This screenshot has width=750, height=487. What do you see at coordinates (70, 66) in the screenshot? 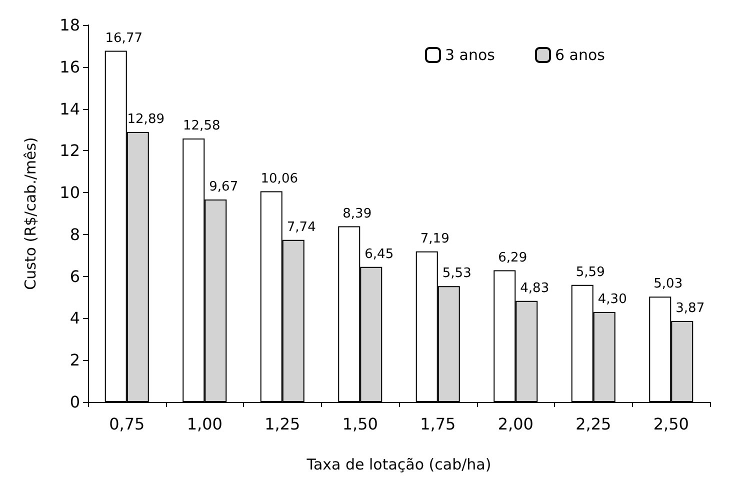
I see `y-tick-label: 16` at bounding box center [70, 66].